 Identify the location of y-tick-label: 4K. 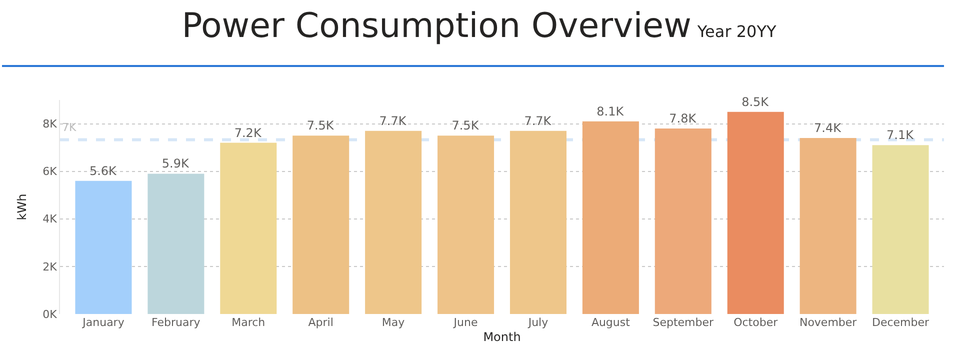
(50, 219).